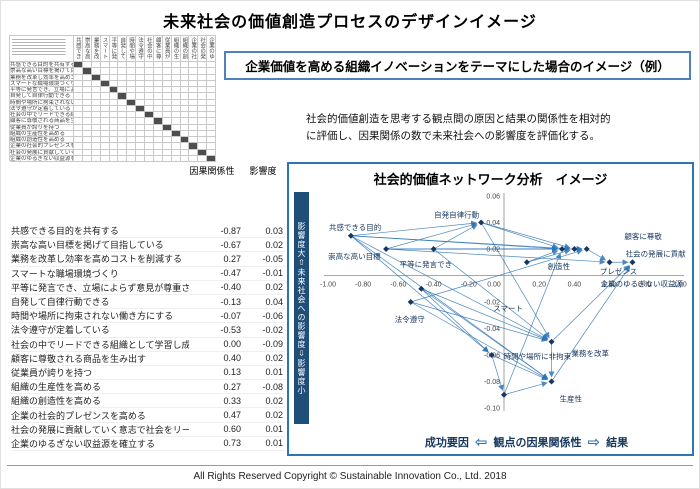 This screenshot has width=700, height=489. I want to click on row-label: 自発して自律行動できる, so click(60, 302).